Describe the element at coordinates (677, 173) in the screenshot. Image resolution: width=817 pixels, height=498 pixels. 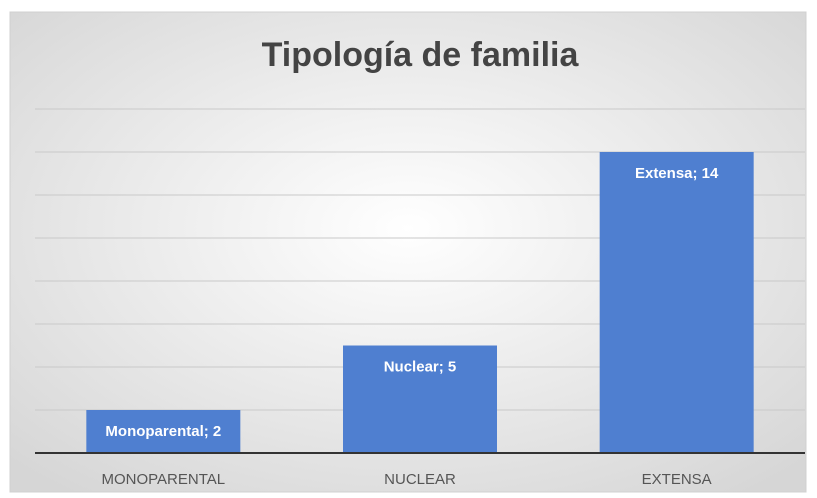
I see `data-label: Extensa; 14` at that location.